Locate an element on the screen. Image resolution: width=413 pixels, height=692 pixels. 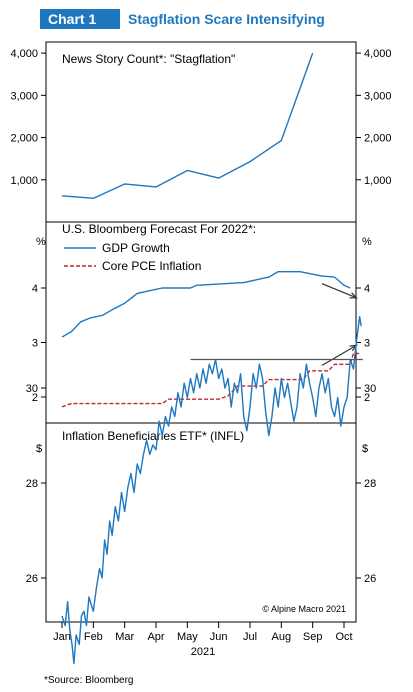
source-note: *Source: Bloomberg is located at coordinates (89, 680).